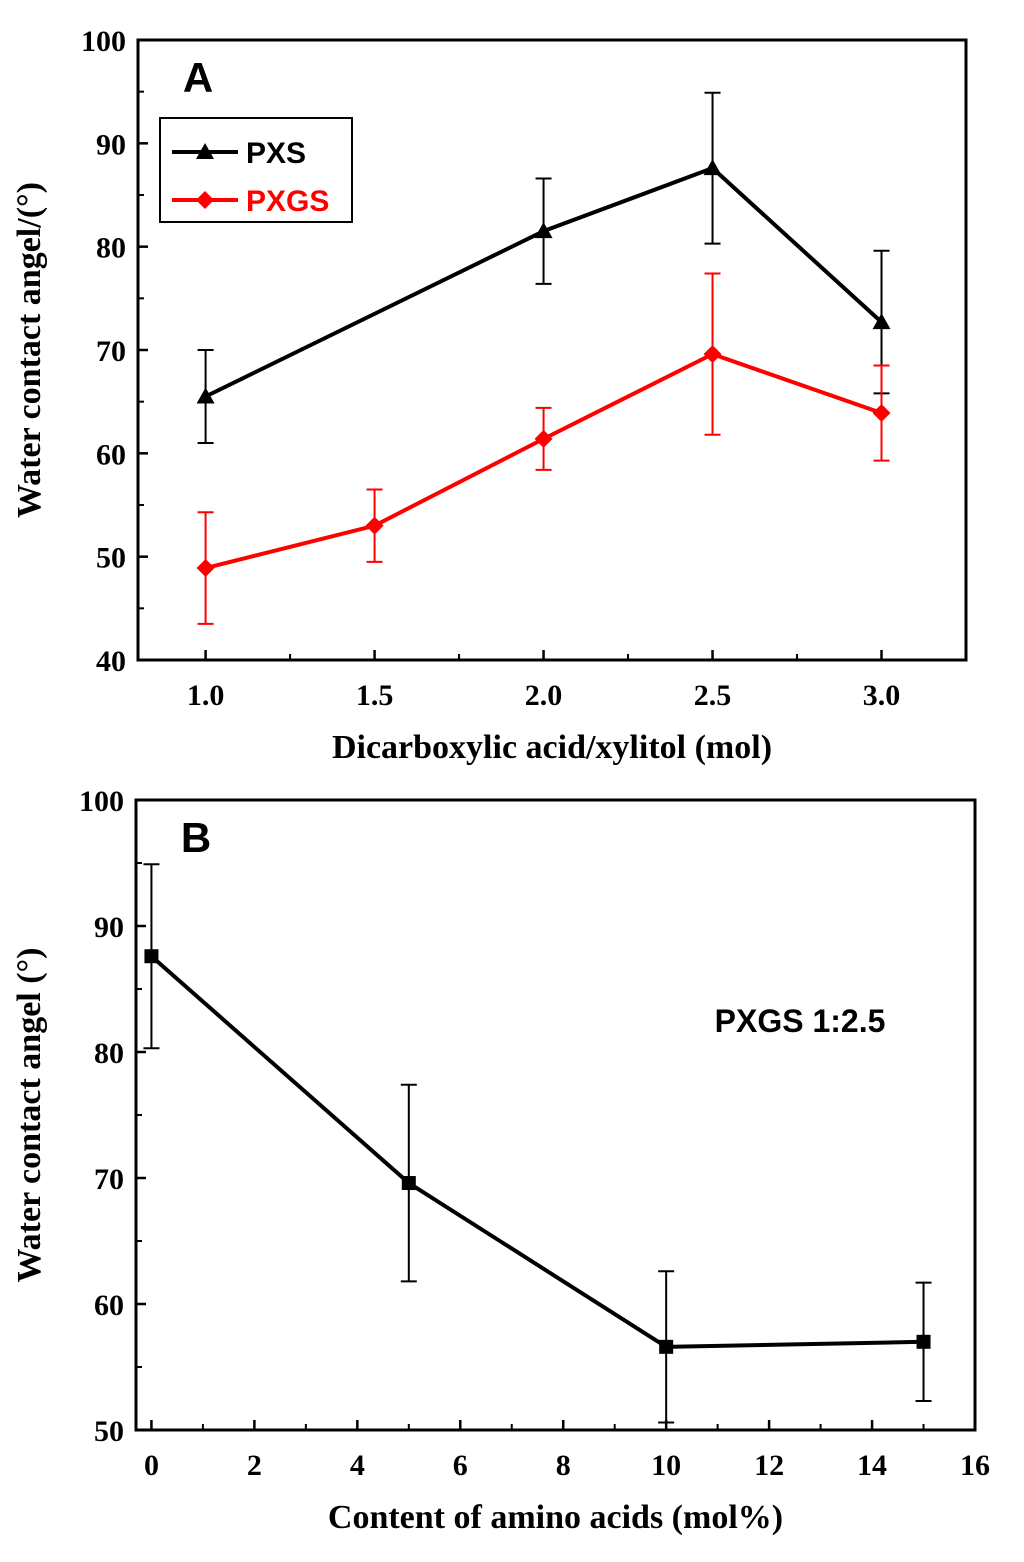  Describe the element at coordinates (800, 1021) in the screenshot. I see `annotation: PXGS 1:2.5` at that location.